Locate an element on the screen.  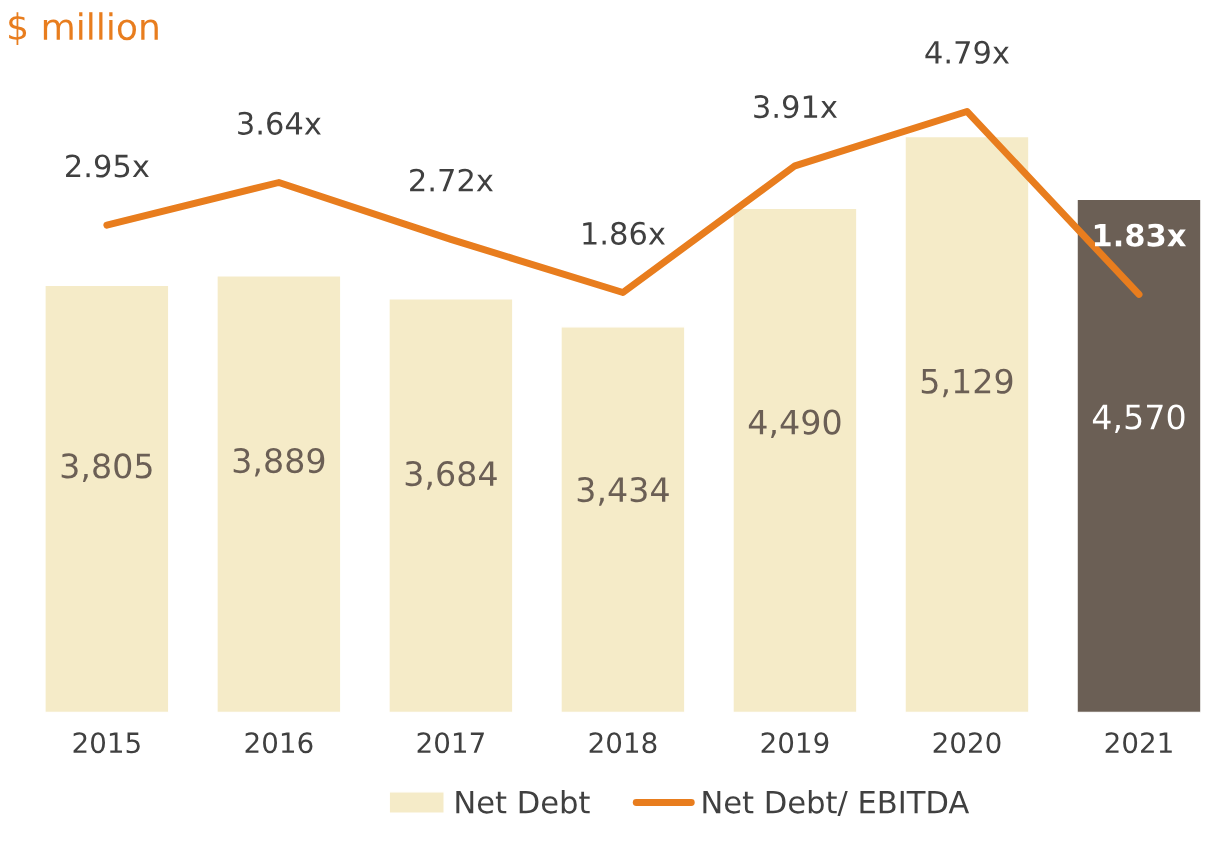
data-label: 4.79x is located at coordinates (967, 52).